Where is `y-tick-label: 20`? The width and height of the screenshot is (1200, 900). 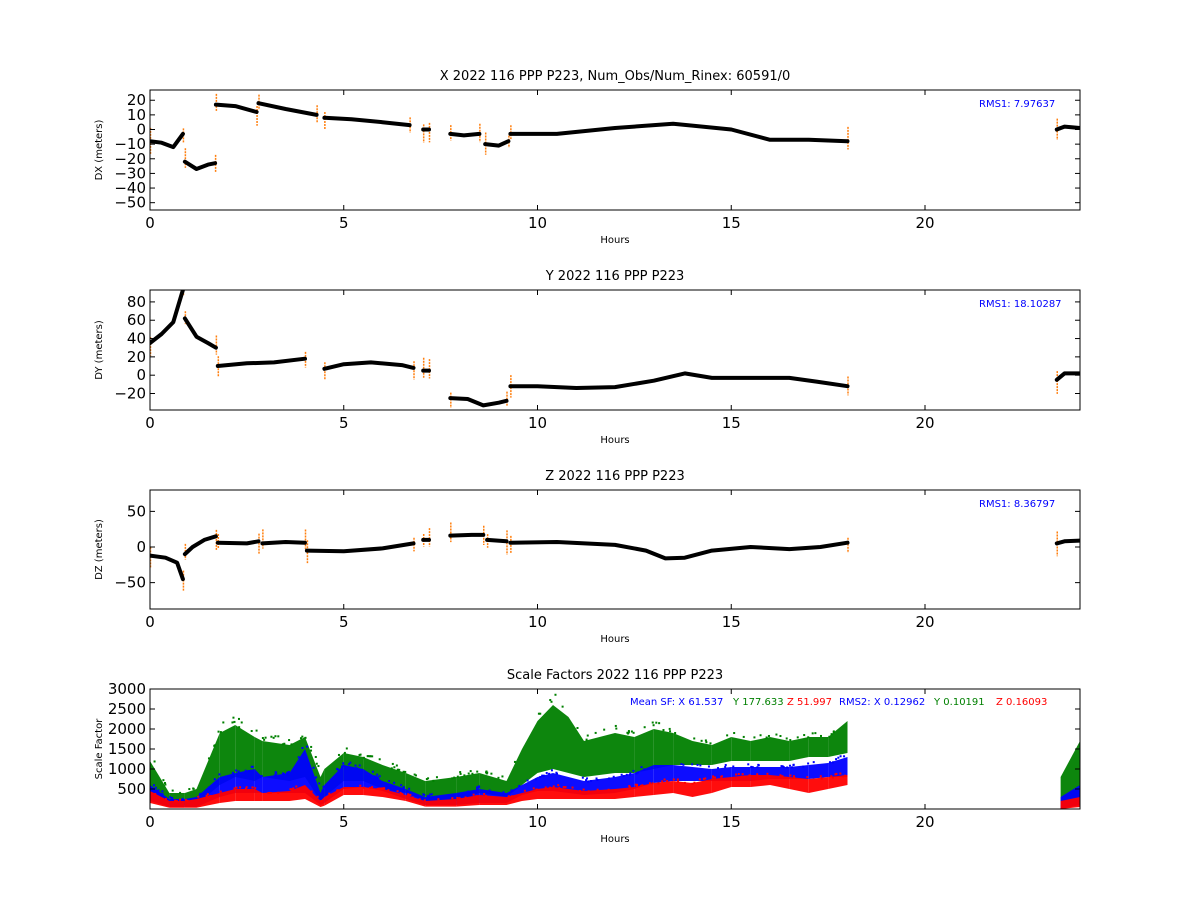
y-tick-label: 20 is located at coordinates (136, 357).